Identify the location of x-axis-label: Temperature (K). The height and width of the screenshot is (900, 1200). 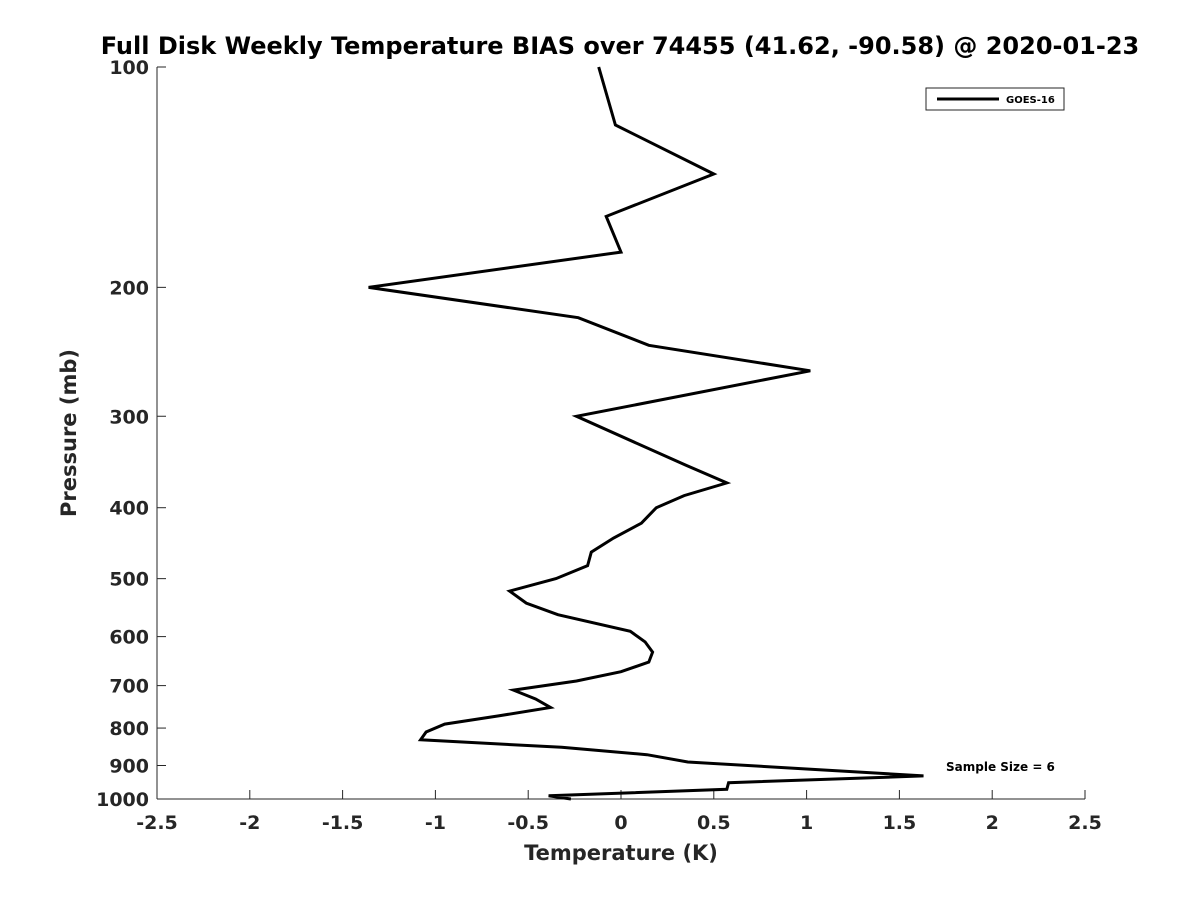
(621, 853).